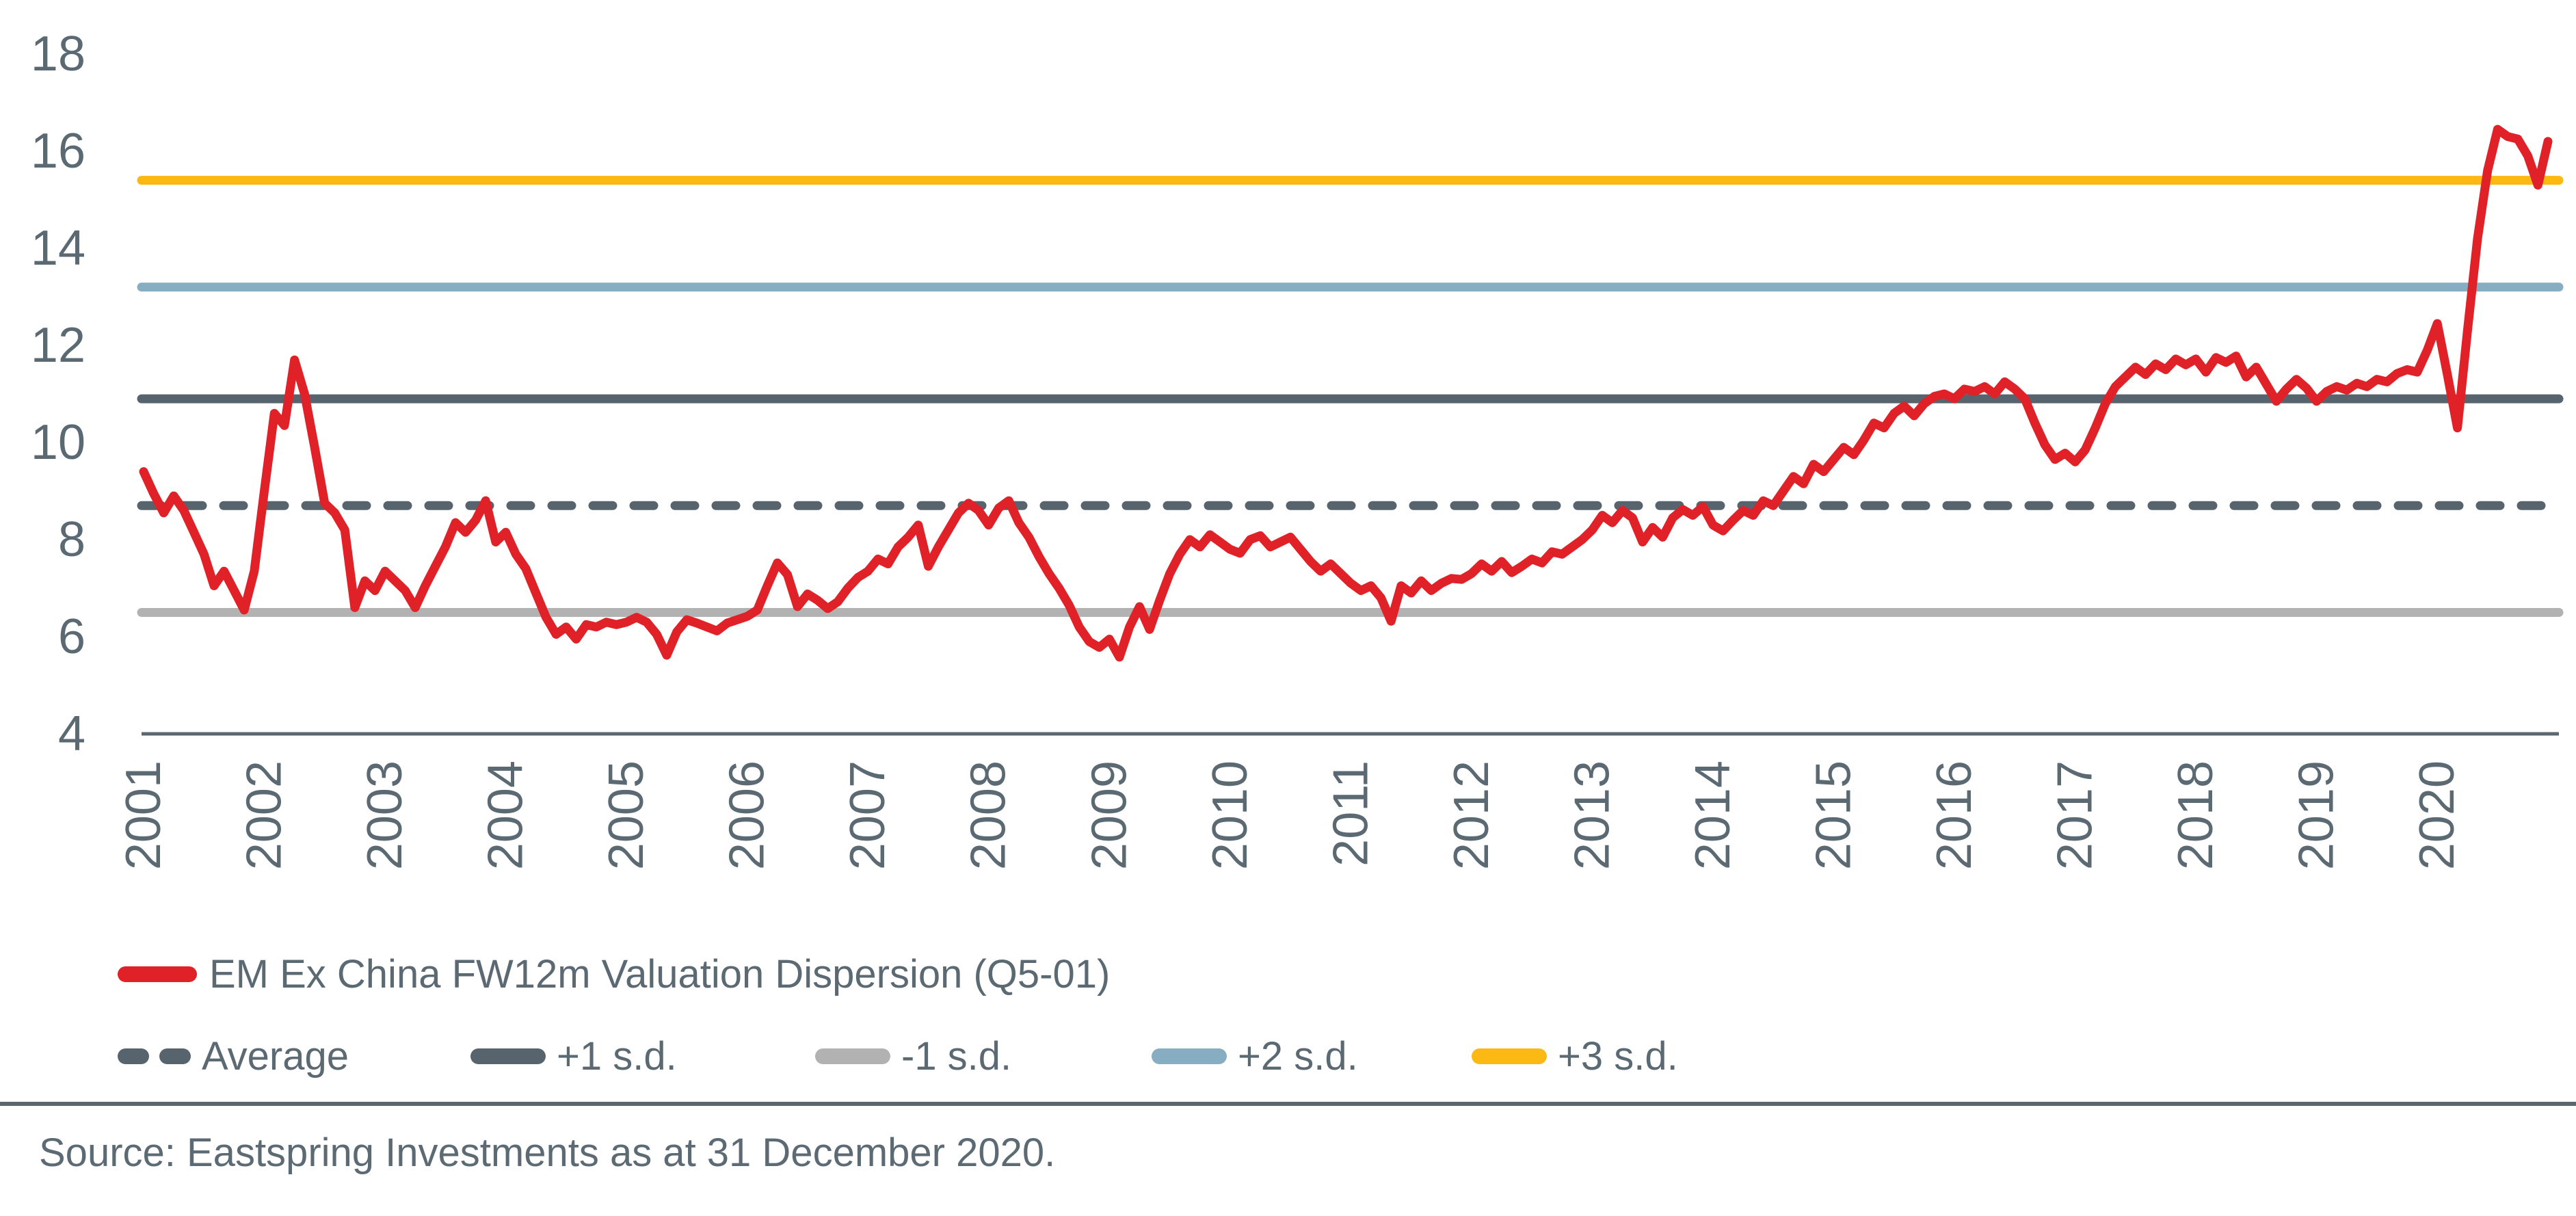  Describe the element at coordinates (1350, 814) in the screenshot. I see `x-tick-label: 2011` at that location.